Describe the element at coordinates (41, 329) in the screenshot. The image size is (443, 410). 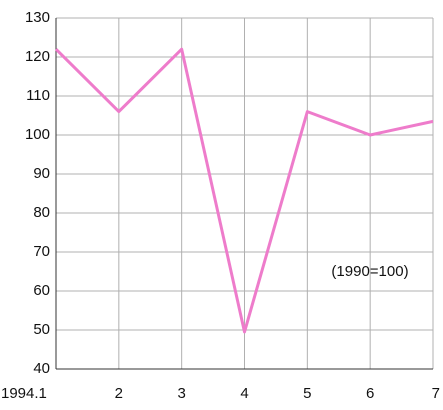
I see `y-tick-label: 50` at that location.